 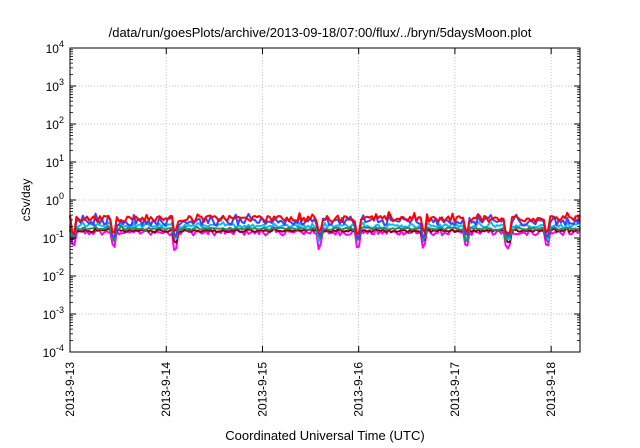 What do you see at coordinates (359, 389) in the screenshot?
I see `x-tick-label: 2013-9-16` at bounding box center [359, 389].